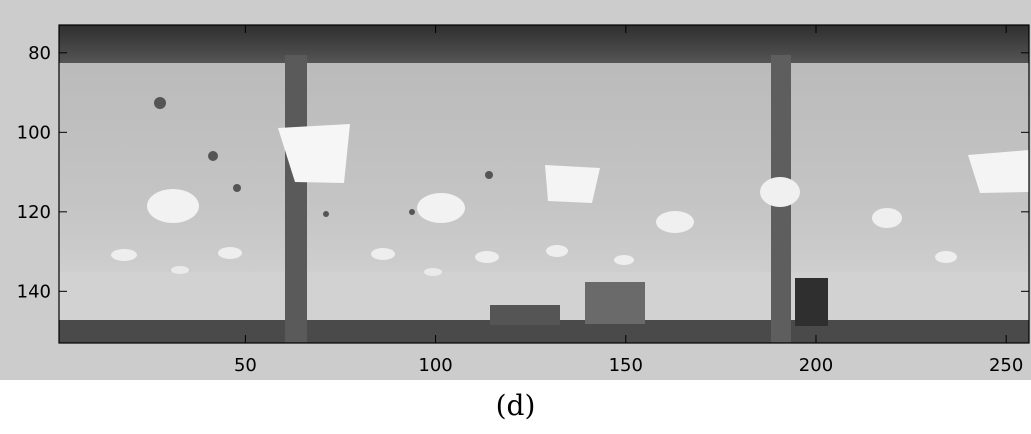 This screenshot has height=434, width=1031. What do you see at coordinates (296, 199) in the screenshot?
I see `pillar-left` at bounding box center [296, 199].